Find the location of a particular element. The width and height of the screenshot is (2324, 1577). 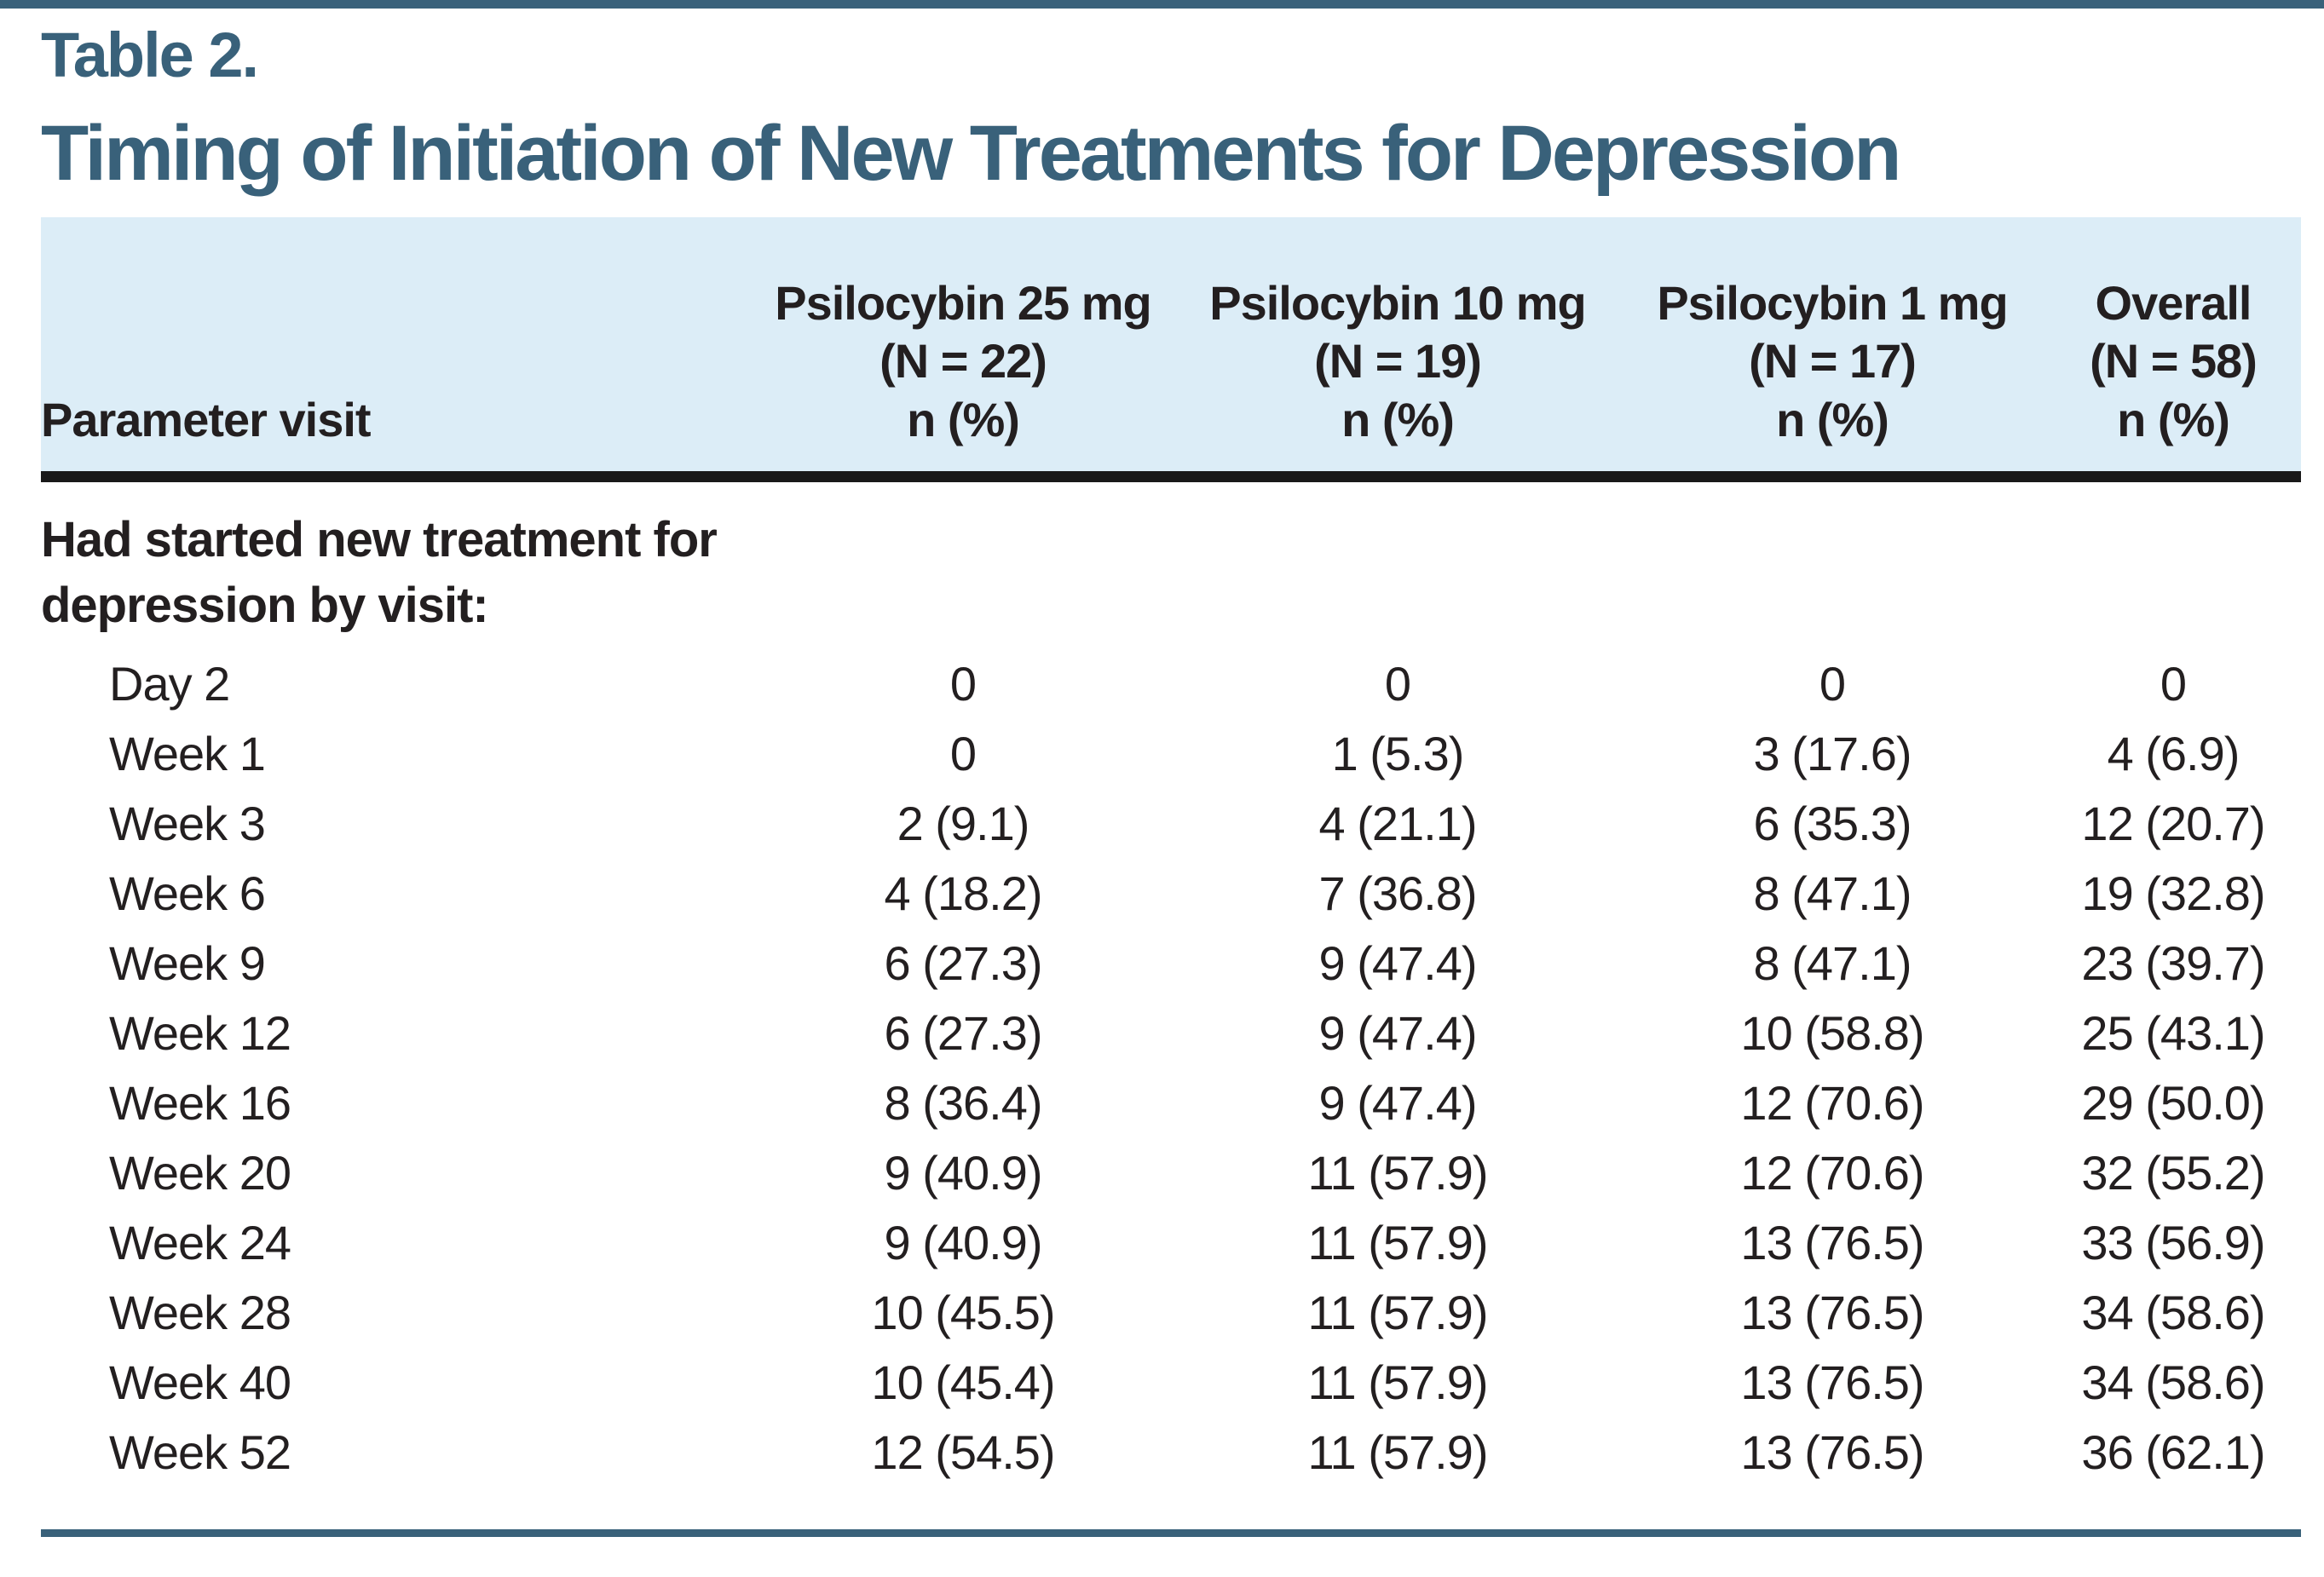

header-psilocybin-25mg: Psilocybin 25 mg (N = 22) n (%) is located at coordinates (963, 349).